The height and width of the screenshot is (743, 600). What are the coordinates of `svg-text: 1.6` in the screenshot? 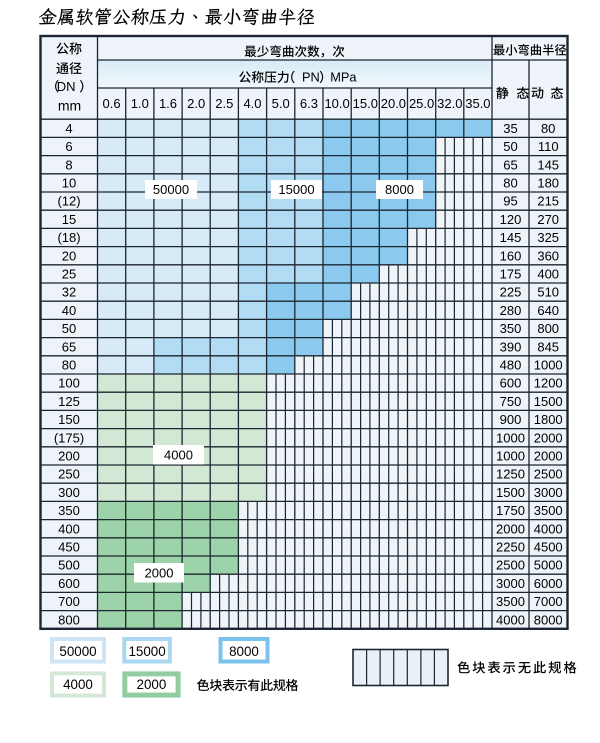 It's located at (168, 103).